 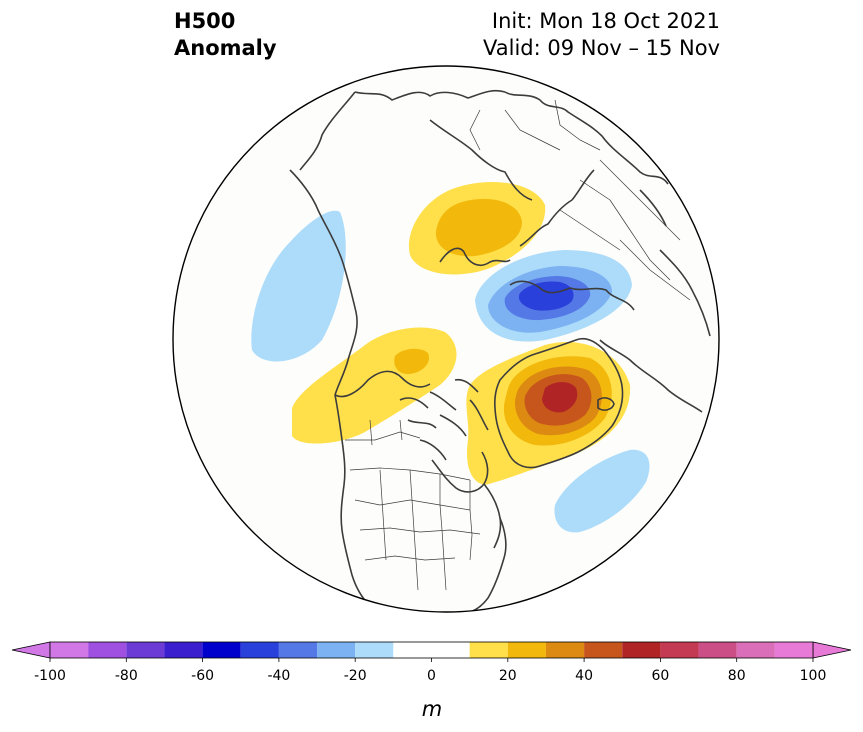 What do you see at coordinates (412, 361) in the screenshot?
I see `anomaly-alaska-positive-core` at bounding box center [412, 361].